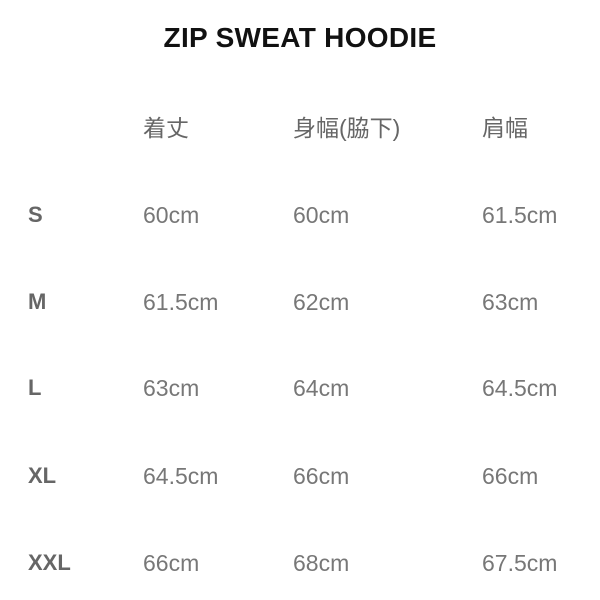 Image resolution: width=600 pixels, height=600 pixels. What do you see at coordinates (505, 128) in the screenshot?
I see `column-header: 肩幅` at bounding box center [505, 128].